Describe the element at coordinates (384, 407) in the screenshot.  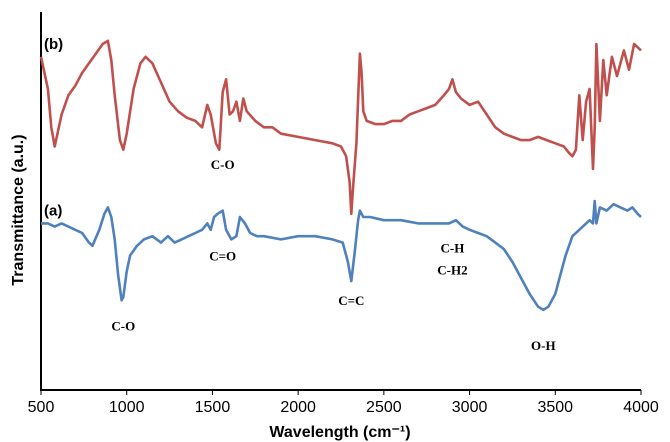
I see `x-tick-label: 2500` at that location.